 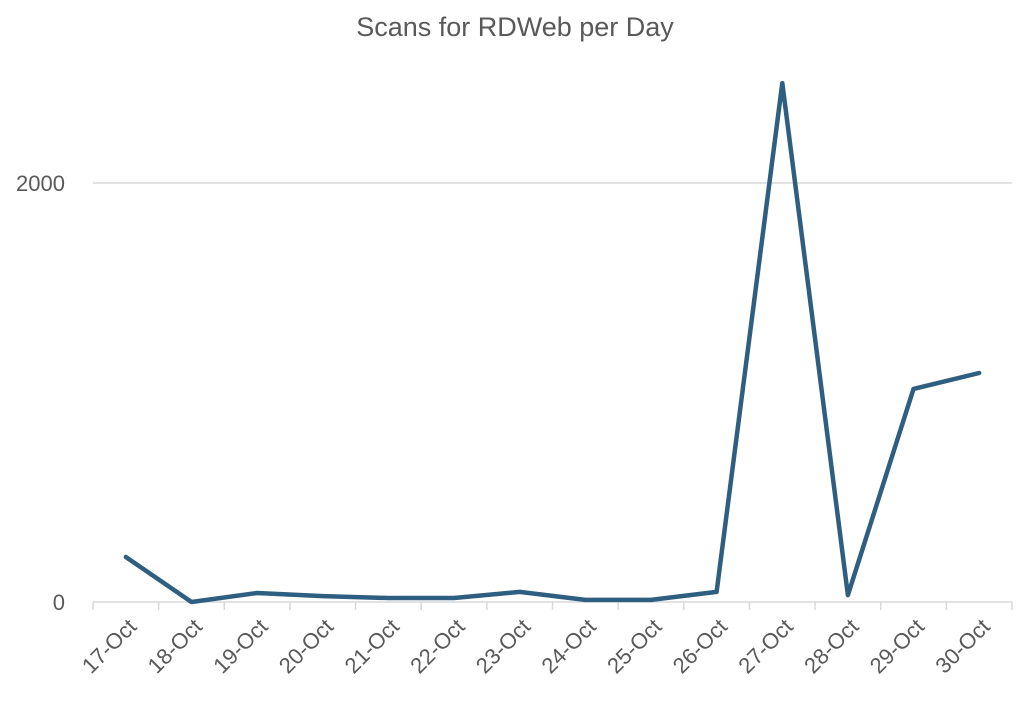 I want to click on x-tick-label: 22-Oct, so click(x=437, y=646).